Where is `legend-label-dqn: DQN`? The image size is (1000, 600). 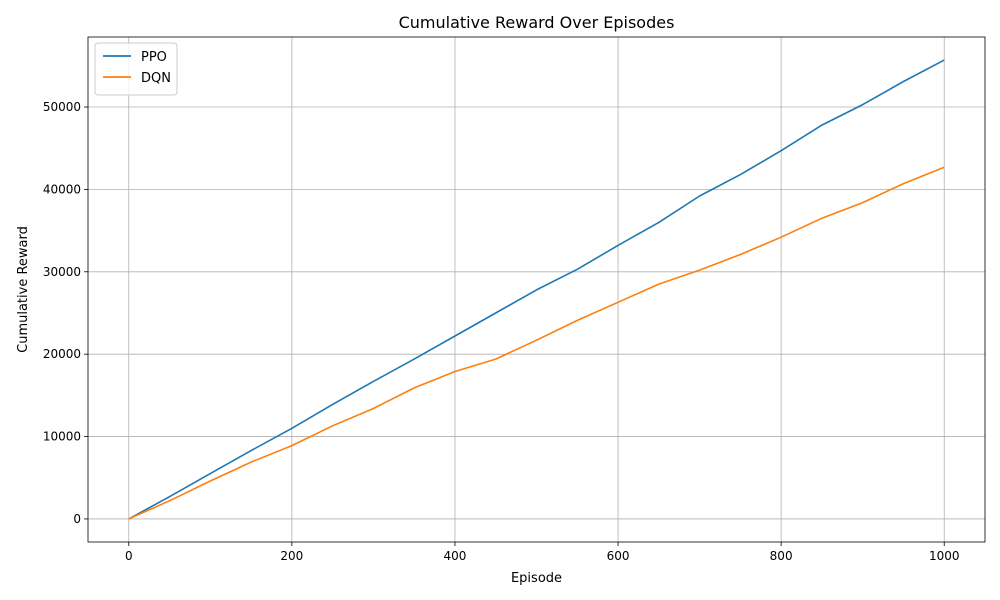 legend-label-dqn: DQN is located at coordinates (156, 78).